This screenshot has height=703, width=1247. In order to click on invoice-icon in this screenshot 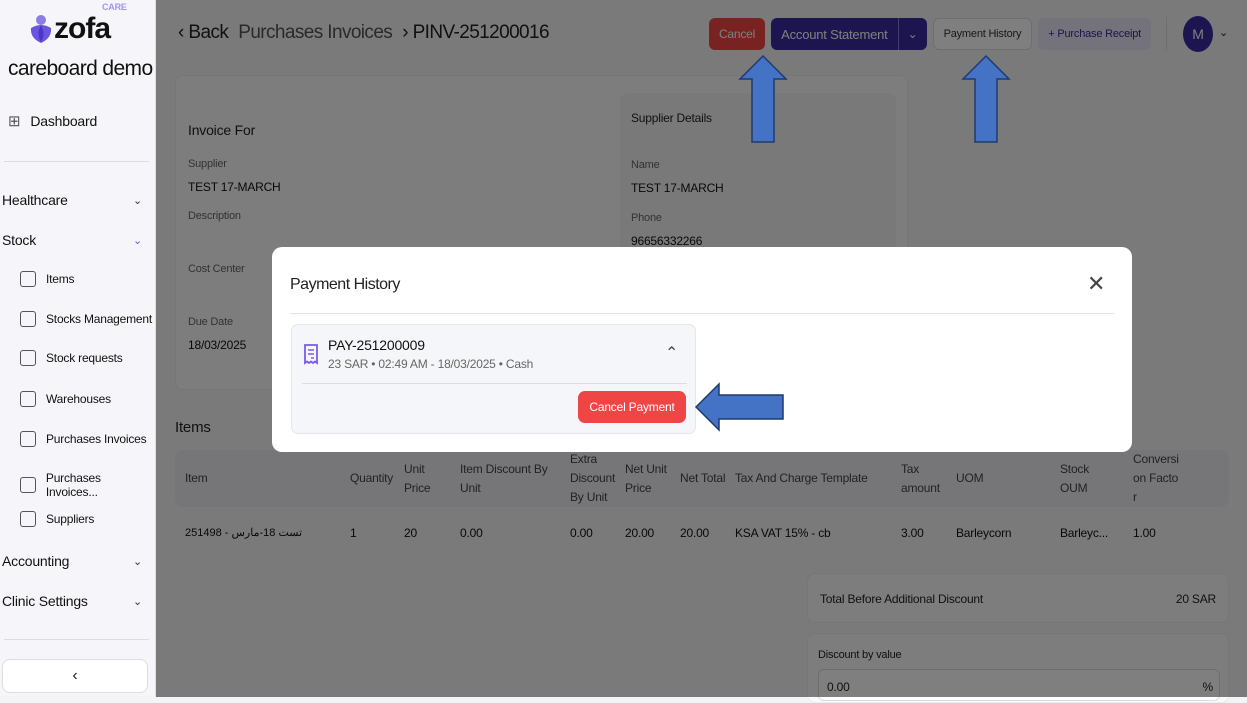, I will do `click(28, 439)`.